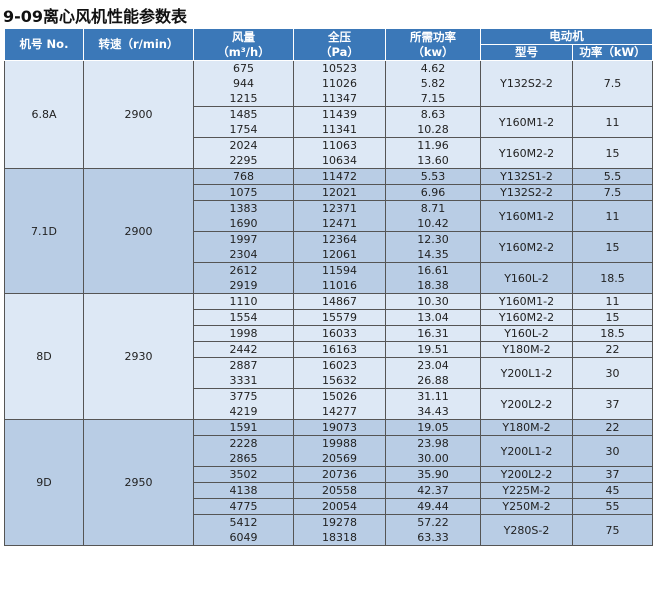 The width and height of the screenshot is (656, 603). I want to click on motor-model-cell: Y160M2-2, so click(526, 247).